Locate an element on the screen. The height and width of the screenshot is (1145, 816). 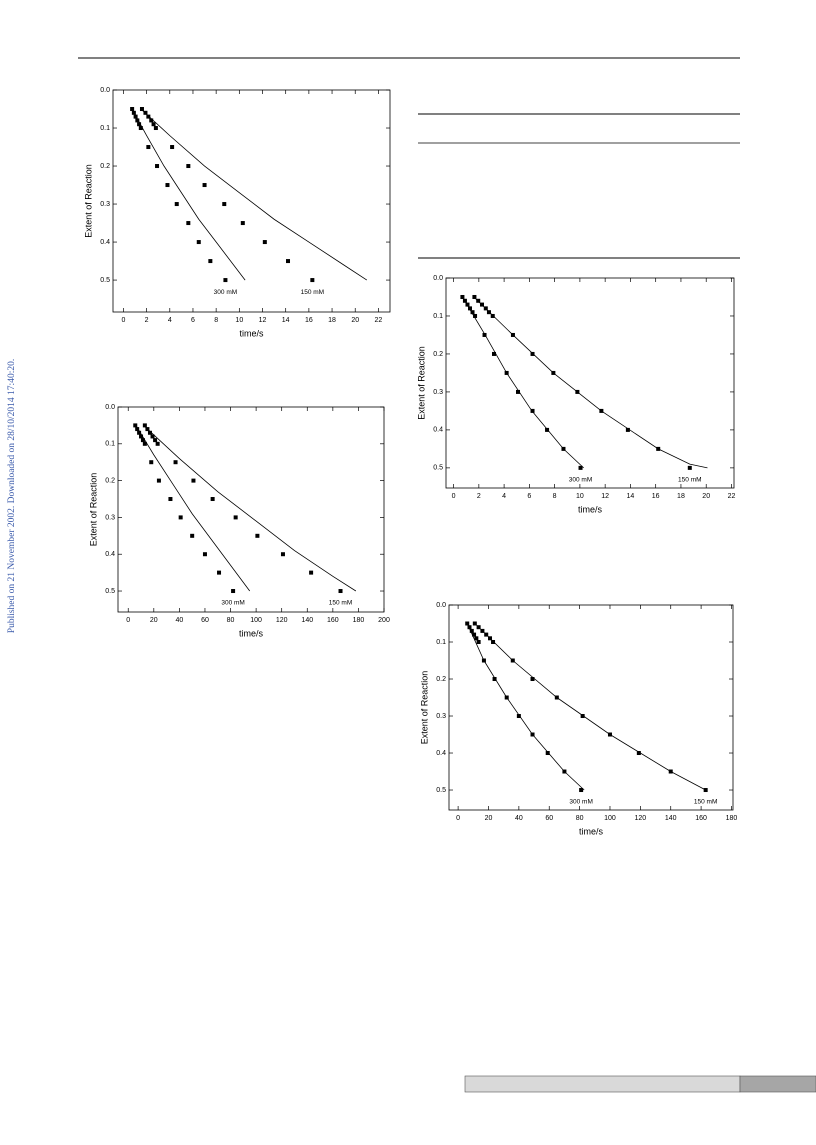
x-tick-label: 20 is located at coordinates (355, 320).